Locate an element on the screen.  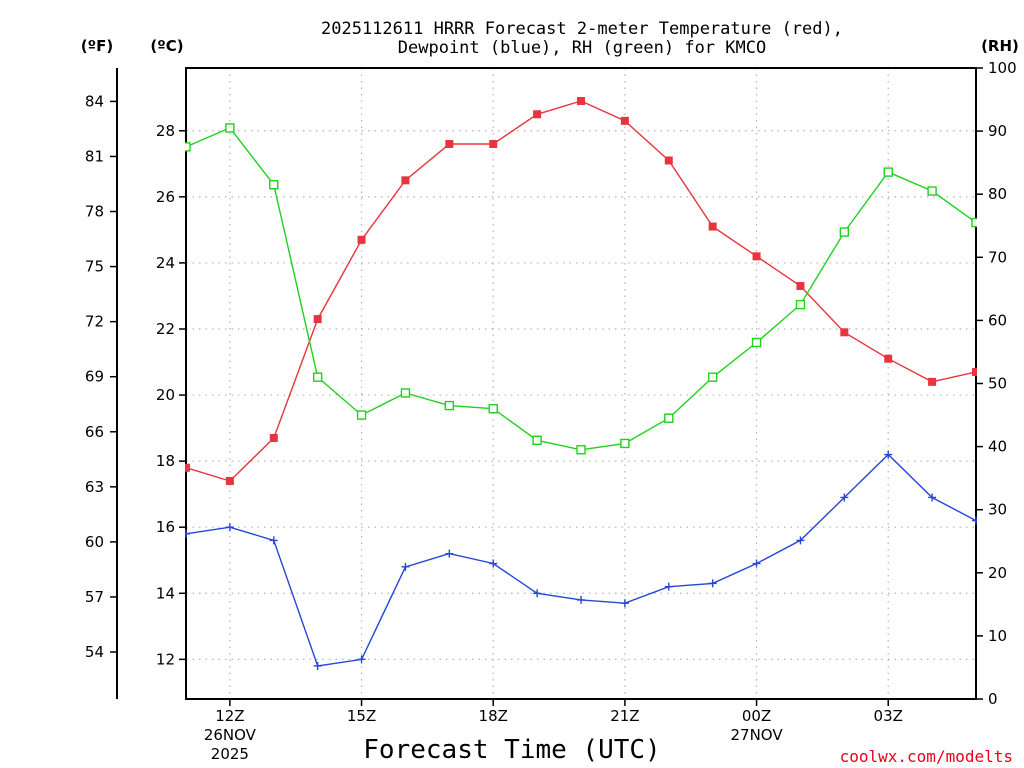
fahrenheit-tick-label: 66 is located at coordinates (94, 432).